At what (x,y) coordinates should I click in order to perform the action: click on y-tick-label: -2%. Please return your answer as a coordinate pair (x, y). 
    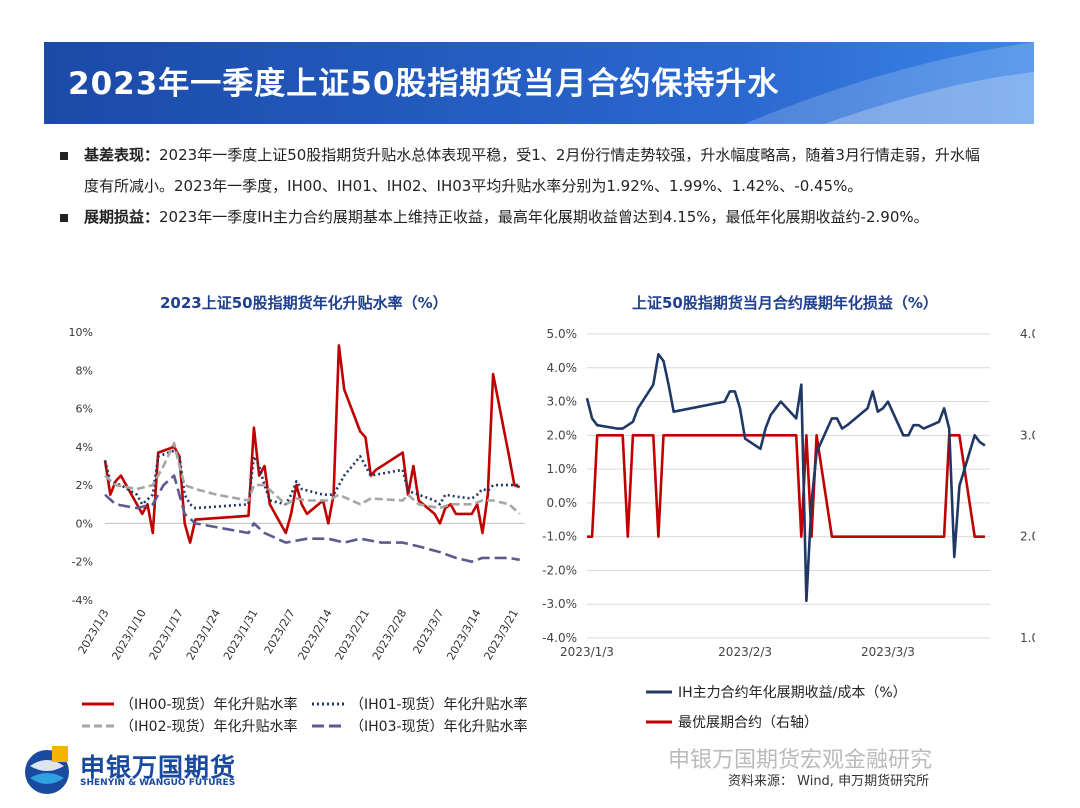
    Looking at the image, I should click on (82, 562).